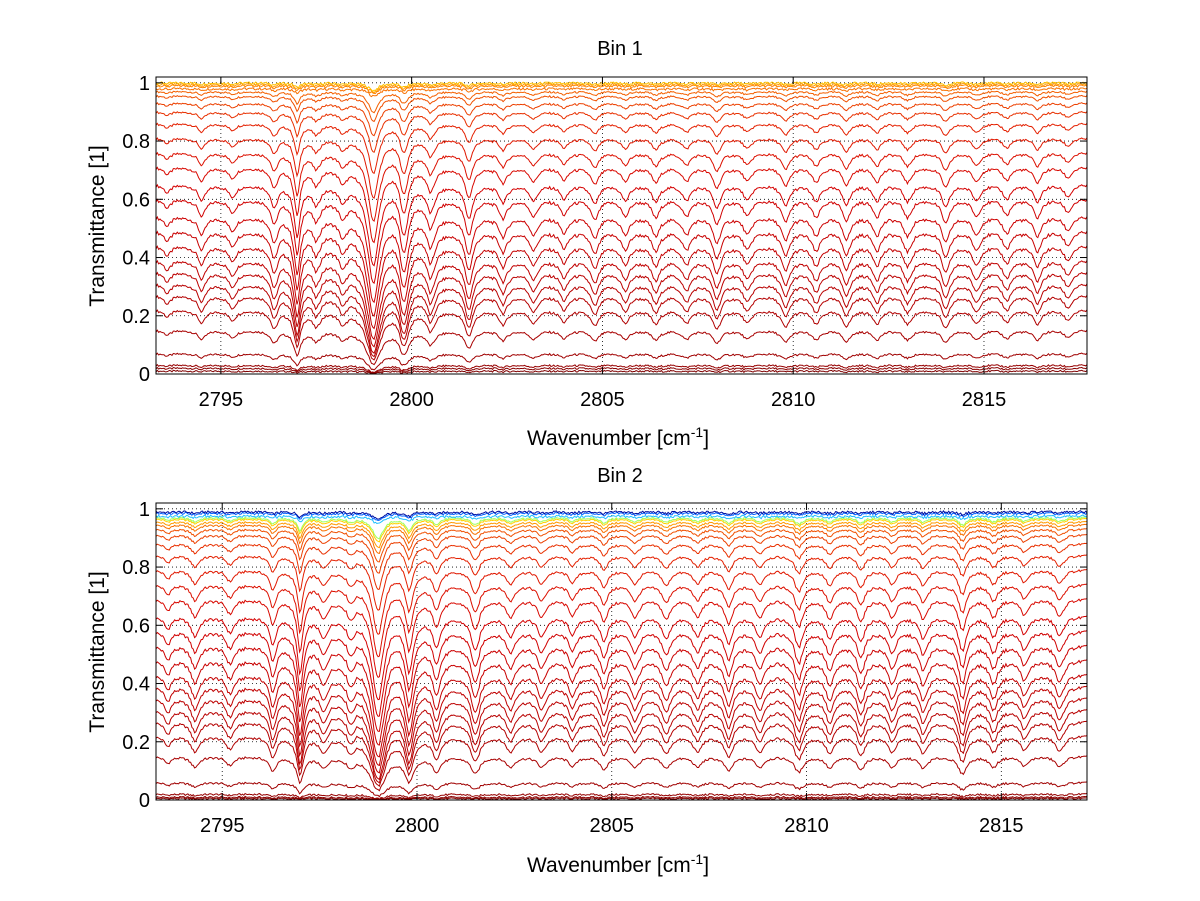  What do you see at coordinates (620, 476) in the screenshot?
I see `chart-title: Bin 2` at bounding box center [620, 476].